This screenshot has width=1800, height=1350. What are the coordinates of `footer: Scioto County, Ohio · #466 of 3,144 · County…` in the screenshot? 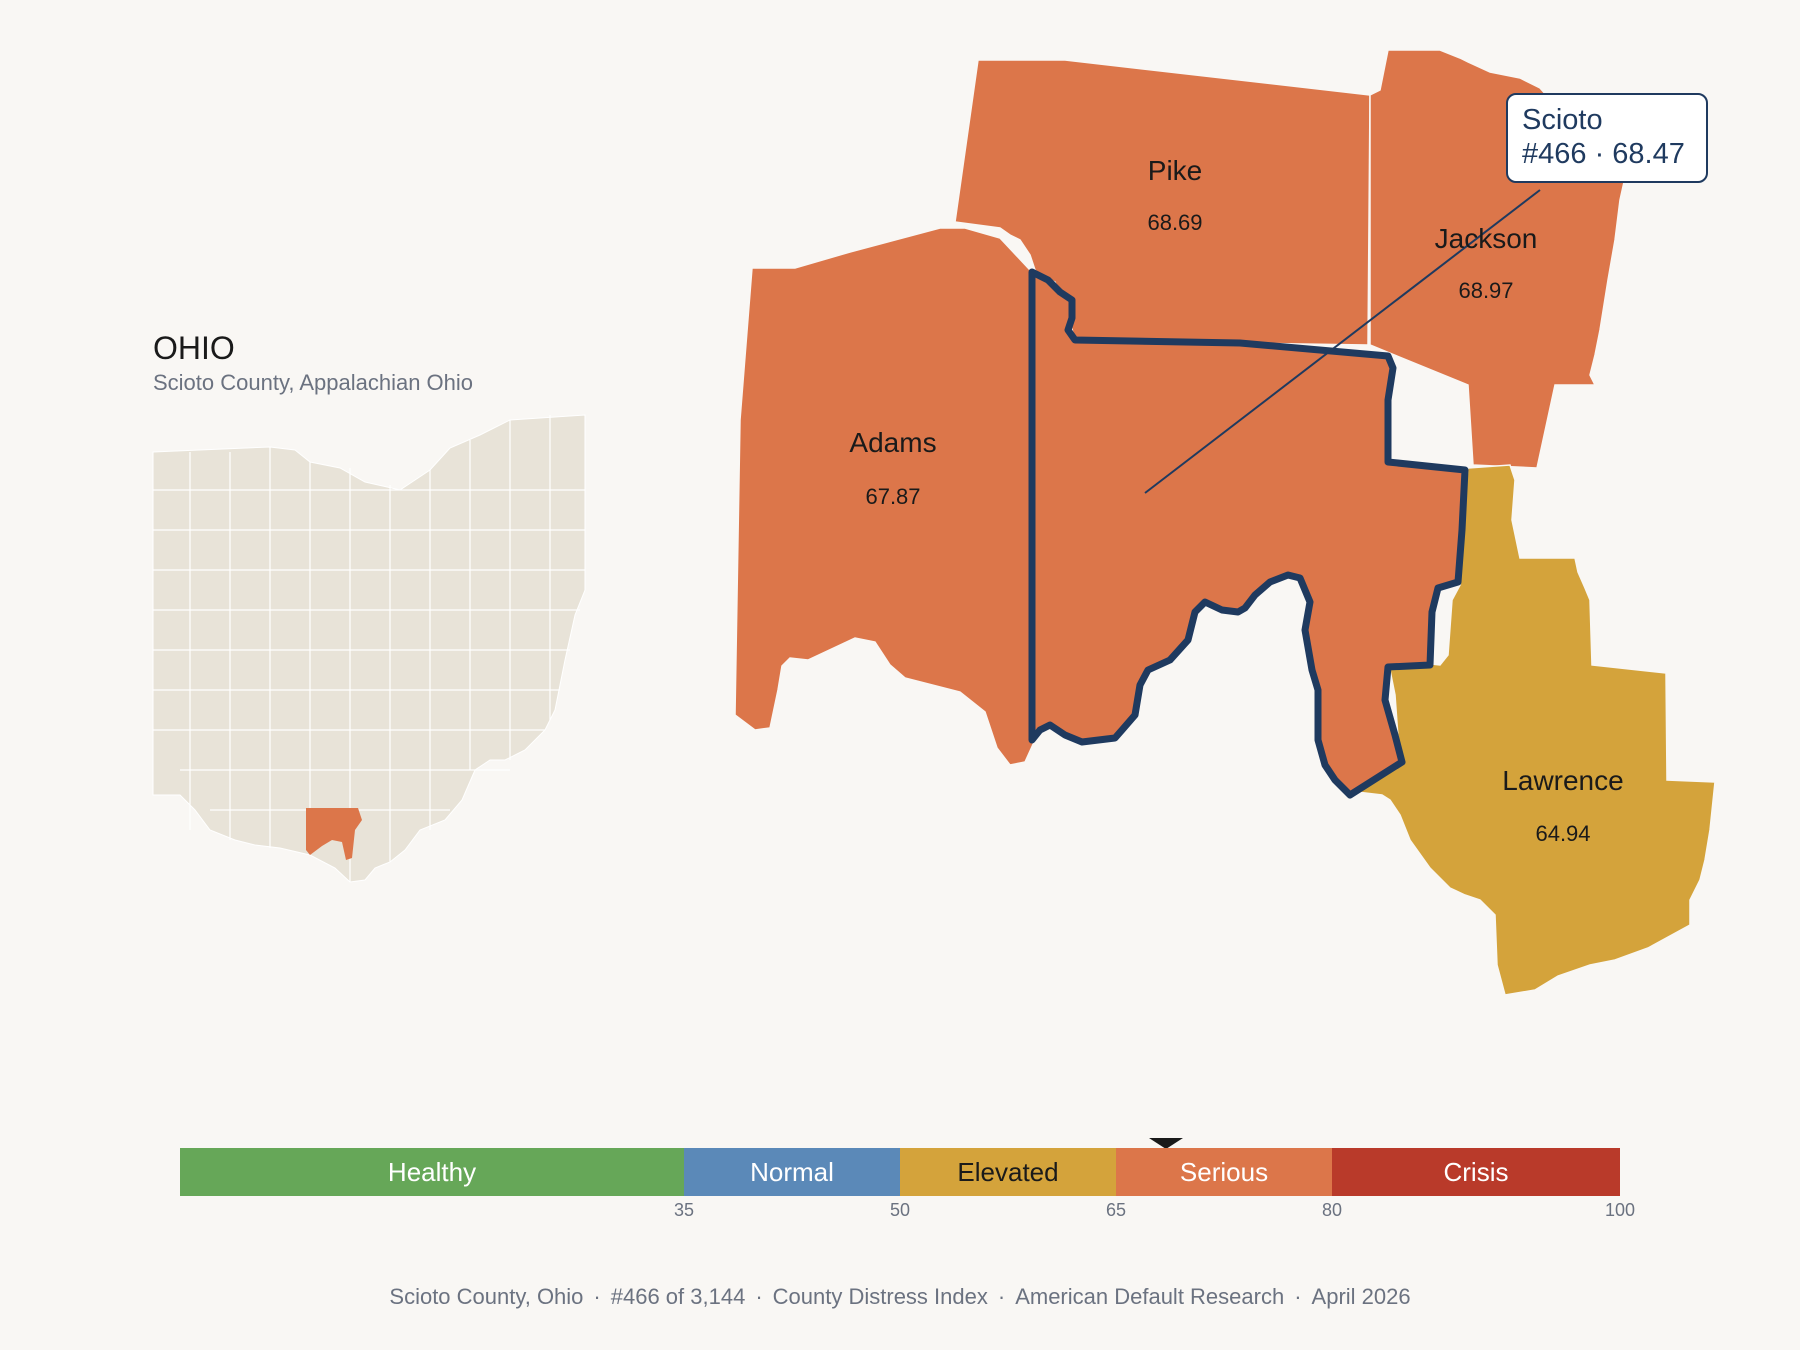 It's located at (900, 1297).